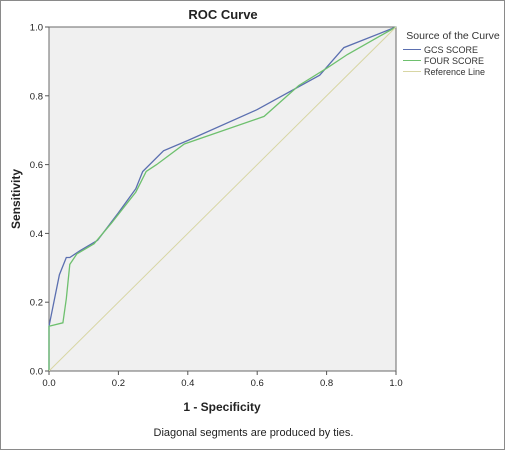 This screenshot has height=451, width=505. What do you see at coordinates (326, 383) in the screenshot?
I see `x-tick-label: 0.8` at bounding box center [326, 383].